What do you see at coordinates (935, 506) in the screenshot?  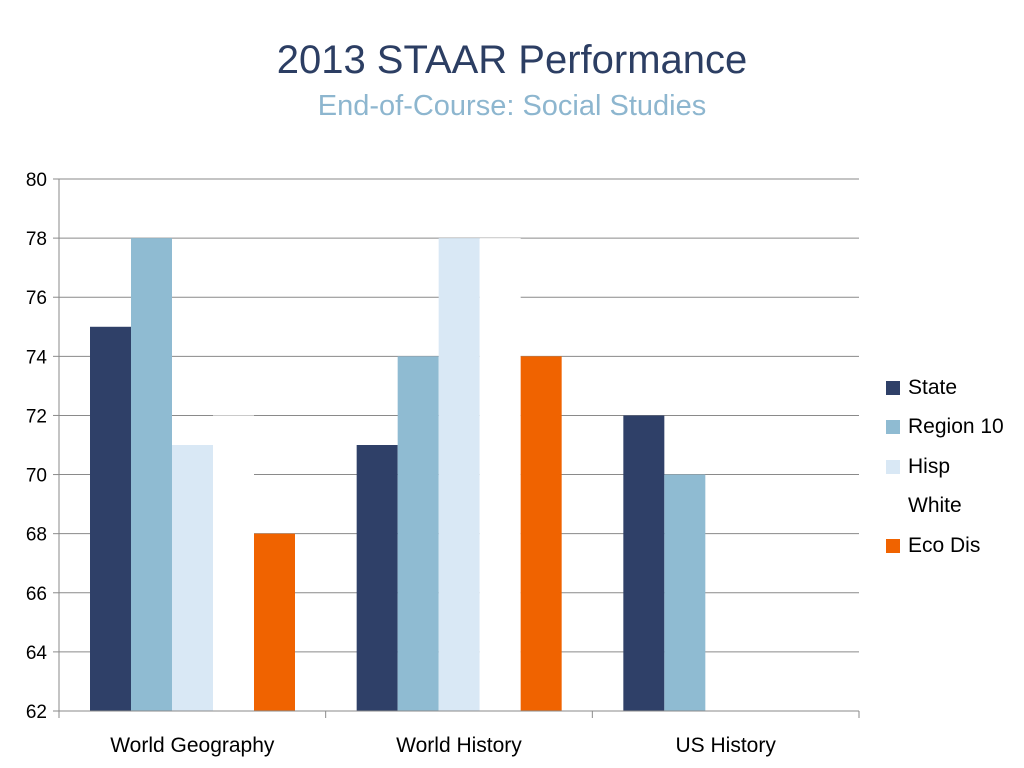 I see `legend-label: White` at bounding box center [935, 506].